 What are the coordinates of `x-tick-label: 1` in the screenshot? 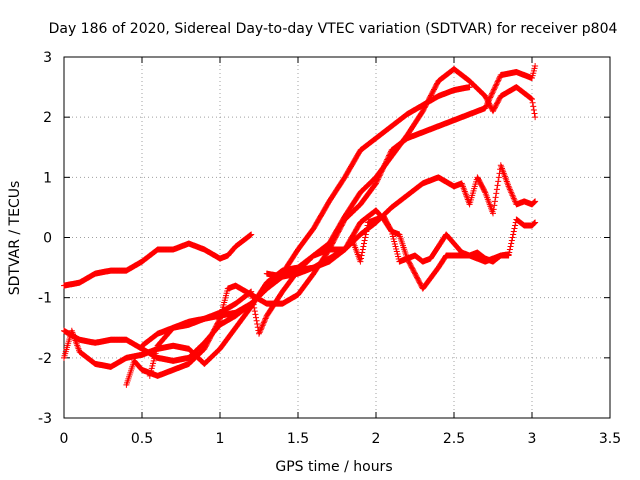 It's located at (220, 439).